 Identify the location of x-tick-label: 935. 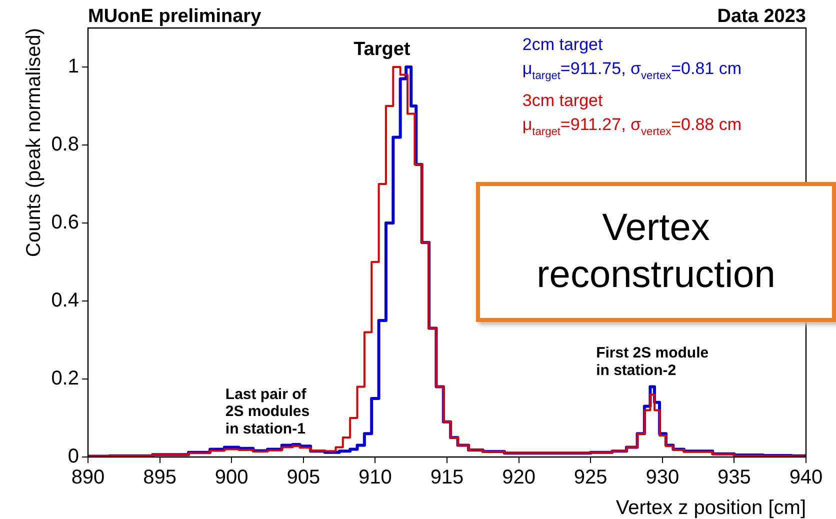
(734, 477).